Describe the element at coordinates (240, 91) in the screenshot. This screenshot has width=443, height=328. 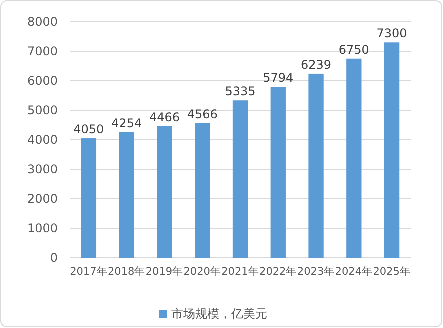
I see `data-label: 5335` at that location.